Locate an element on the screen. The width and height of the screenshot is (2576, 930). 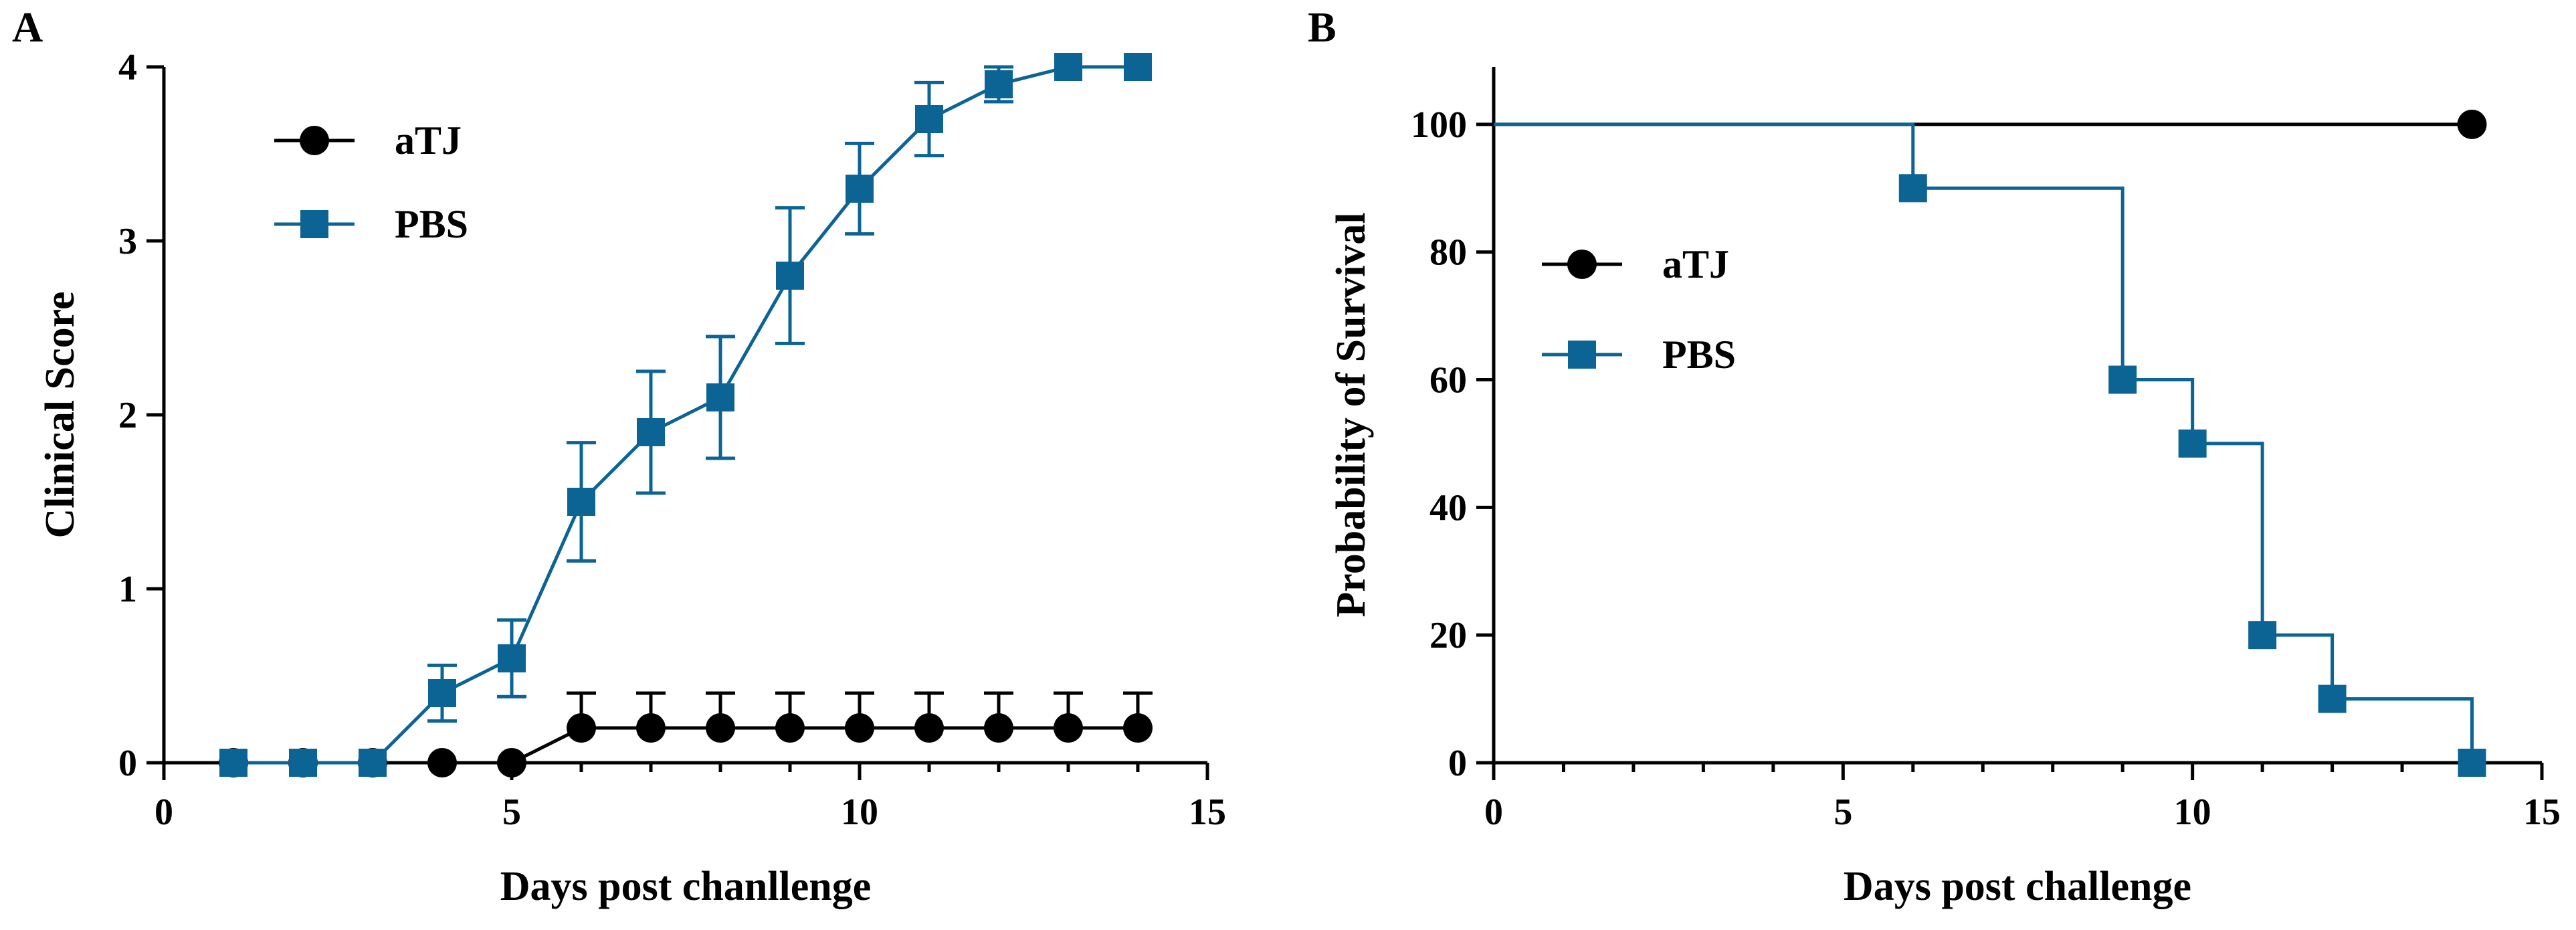
chart-b-legend-label-pbs: PBS is located at coordinates (1699, 355).